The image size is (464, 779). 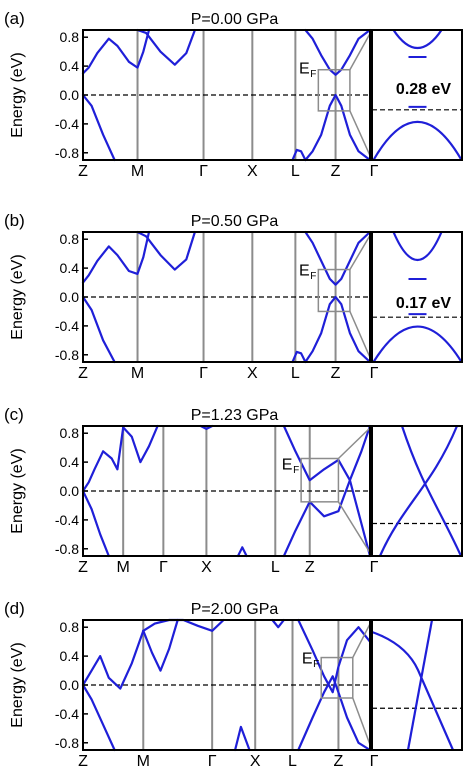 I want to click on panel-title: P=1.23 GPa, so click(x=235, y=415).